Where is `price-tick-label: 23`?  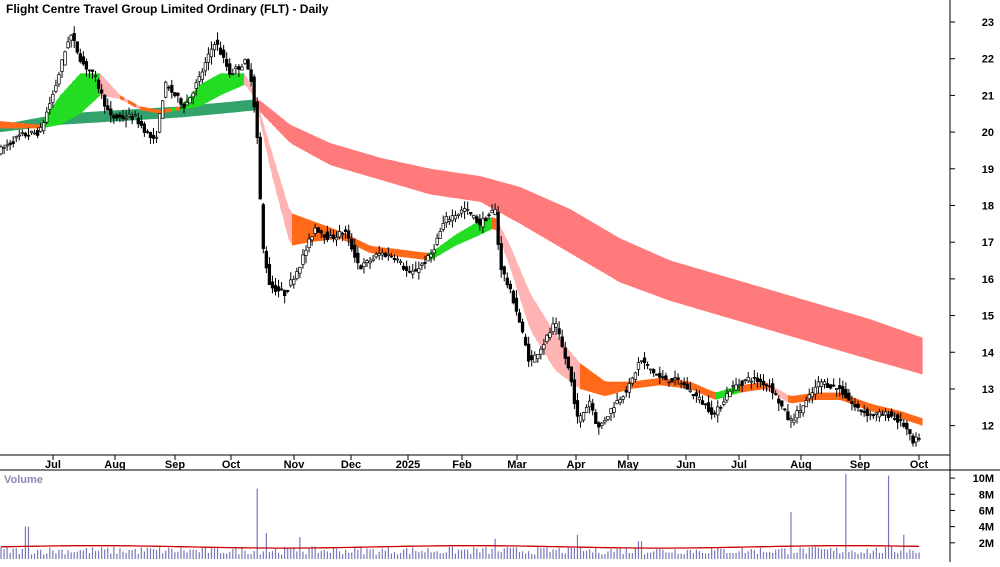
price-tick-label: 23 is located at coordinates (988, 23).